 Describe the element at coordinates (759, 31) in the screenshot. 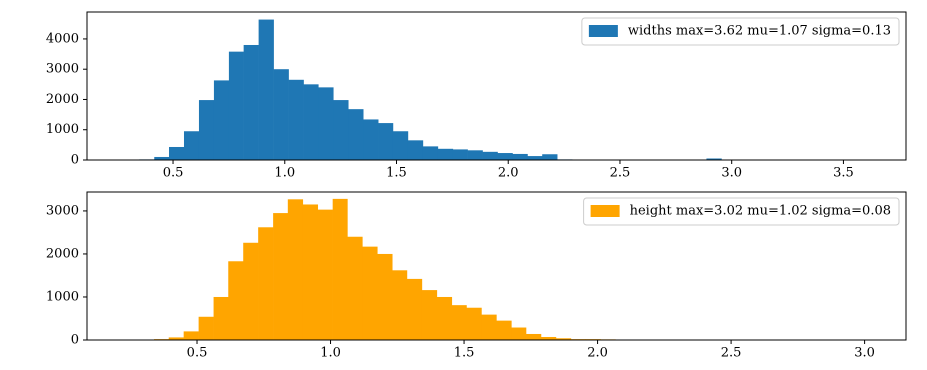

I see `legend-label: widths max=3.62 mu=1.07 sigma=0.13` at that location.